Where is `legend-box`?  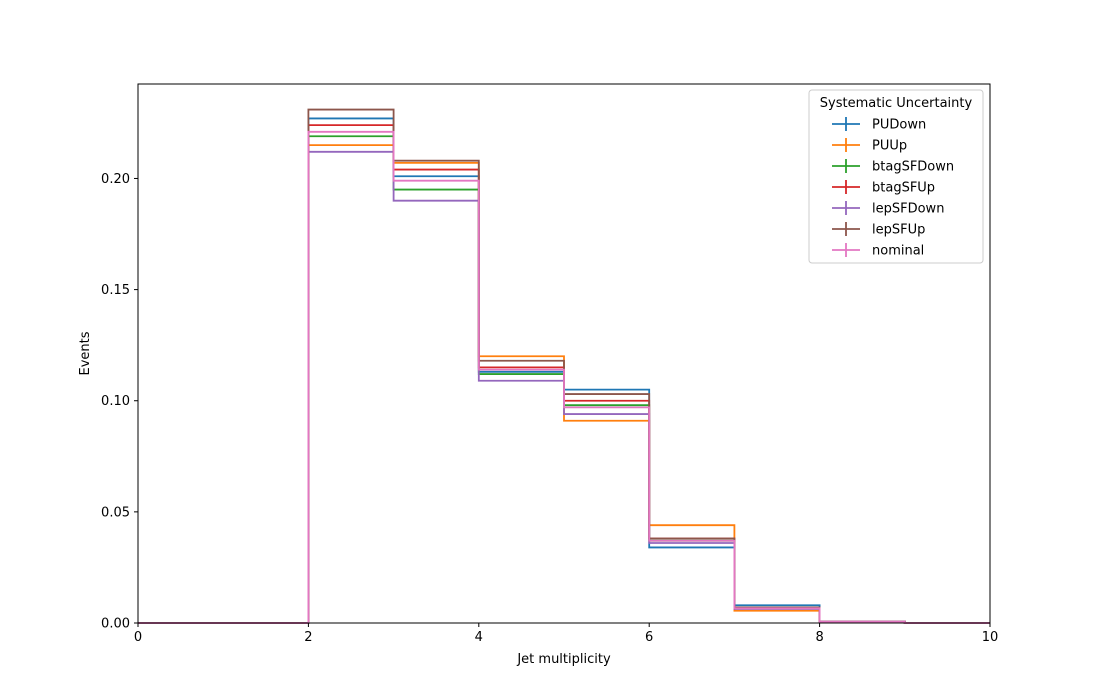
legend-box is located at coordinates (896, 176).